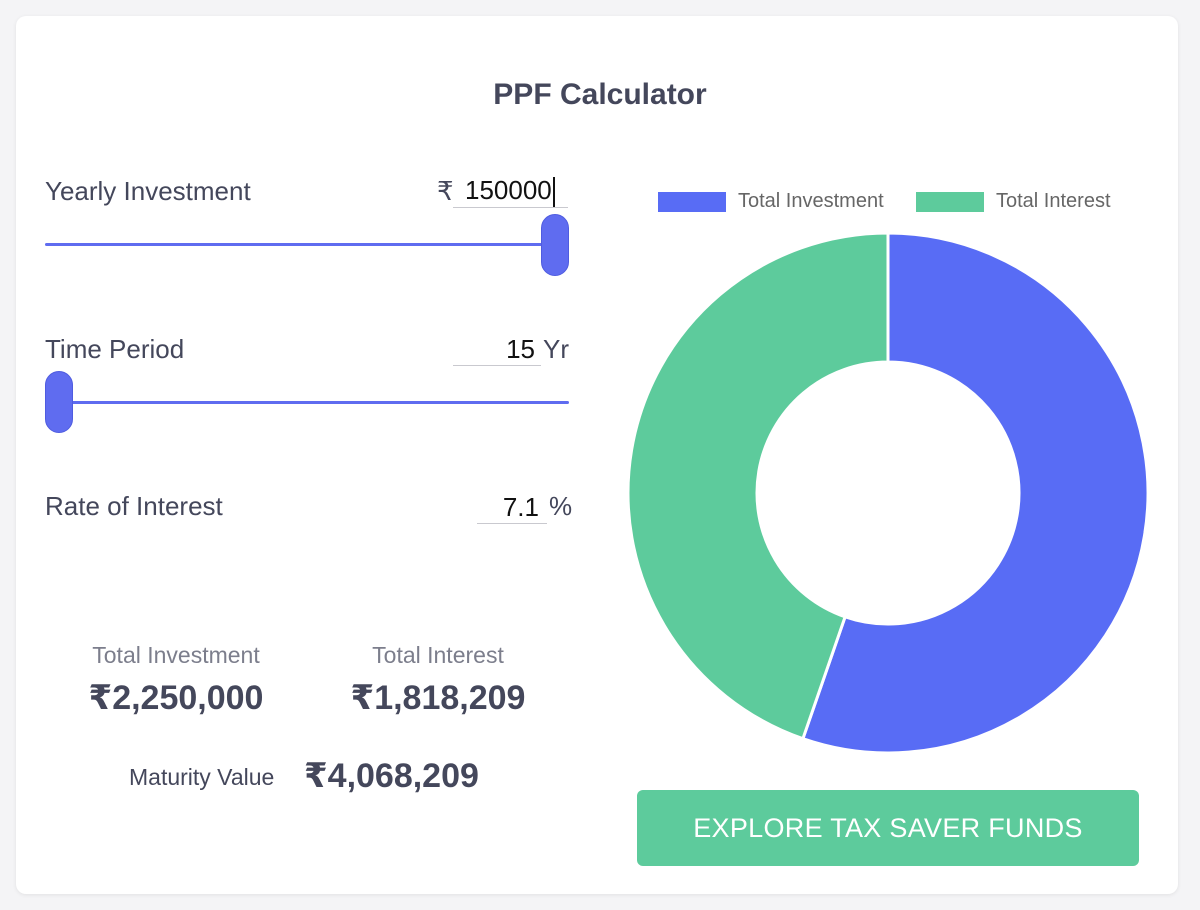  Describe the element at coordinates (811, 201) in the screenshot. I see `legend-label-investment: Total Investment` at that location.